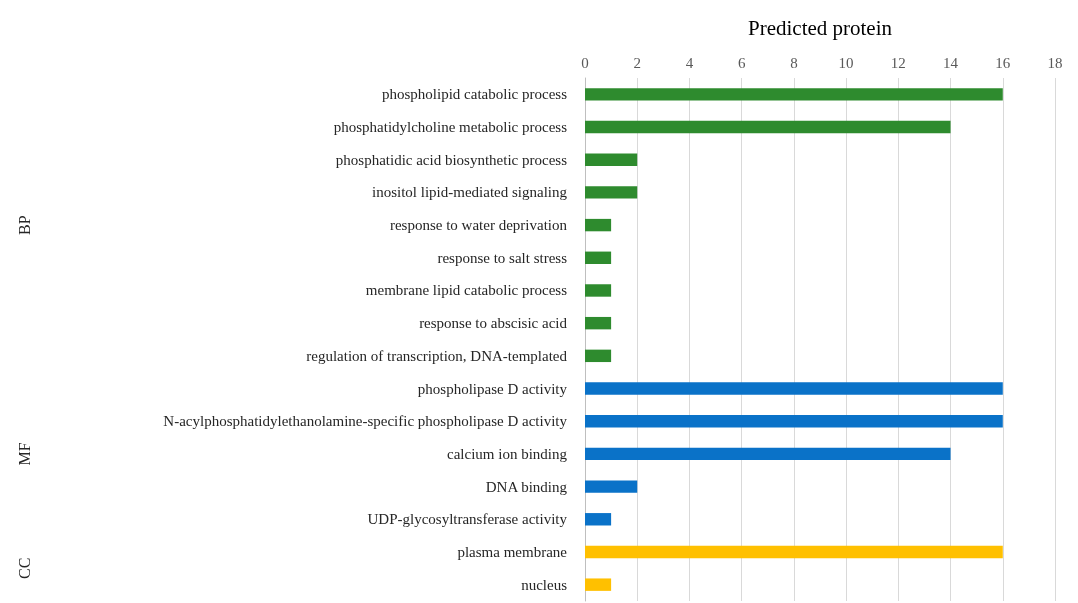  What do you see at coordinates (544, 584) in the screenshot?
I see `y-tick-label: nucleus` at bounding box center [544, 584].